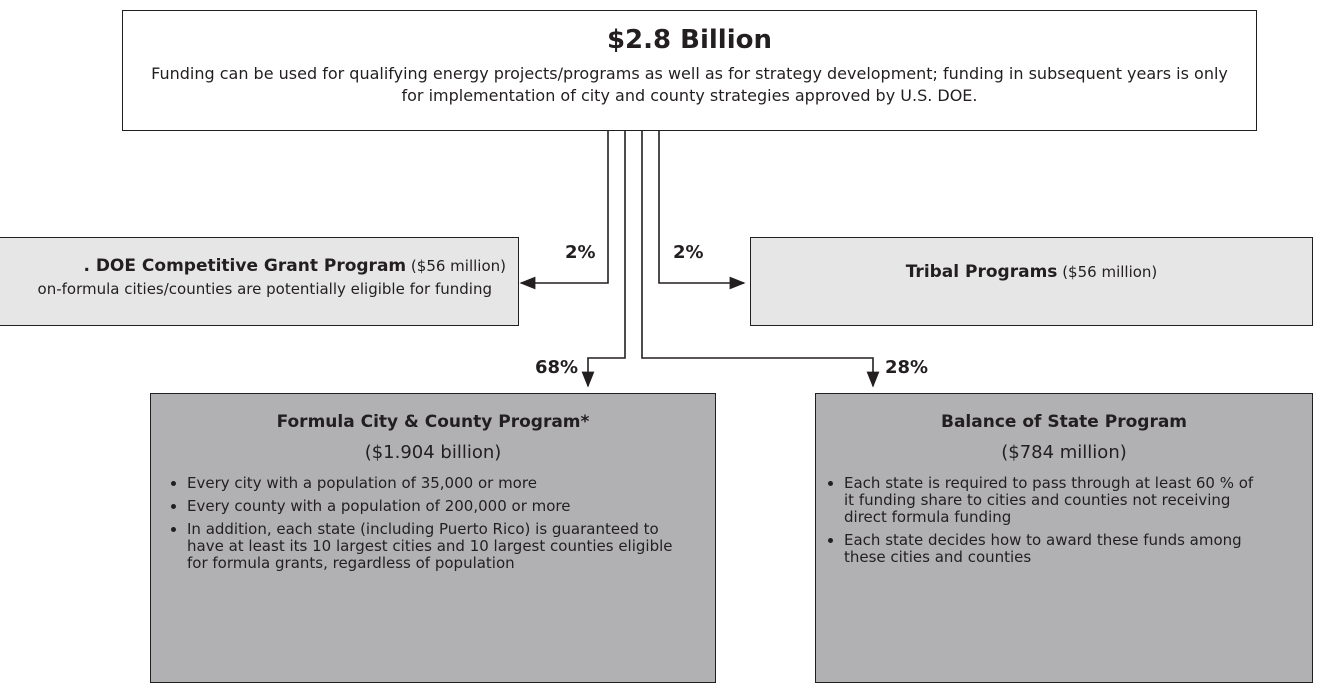  What do you see at coordinates (689, 40) in the screenshot?
I see `header-title: $2.8 Billion` at bounding box center [689, 40].